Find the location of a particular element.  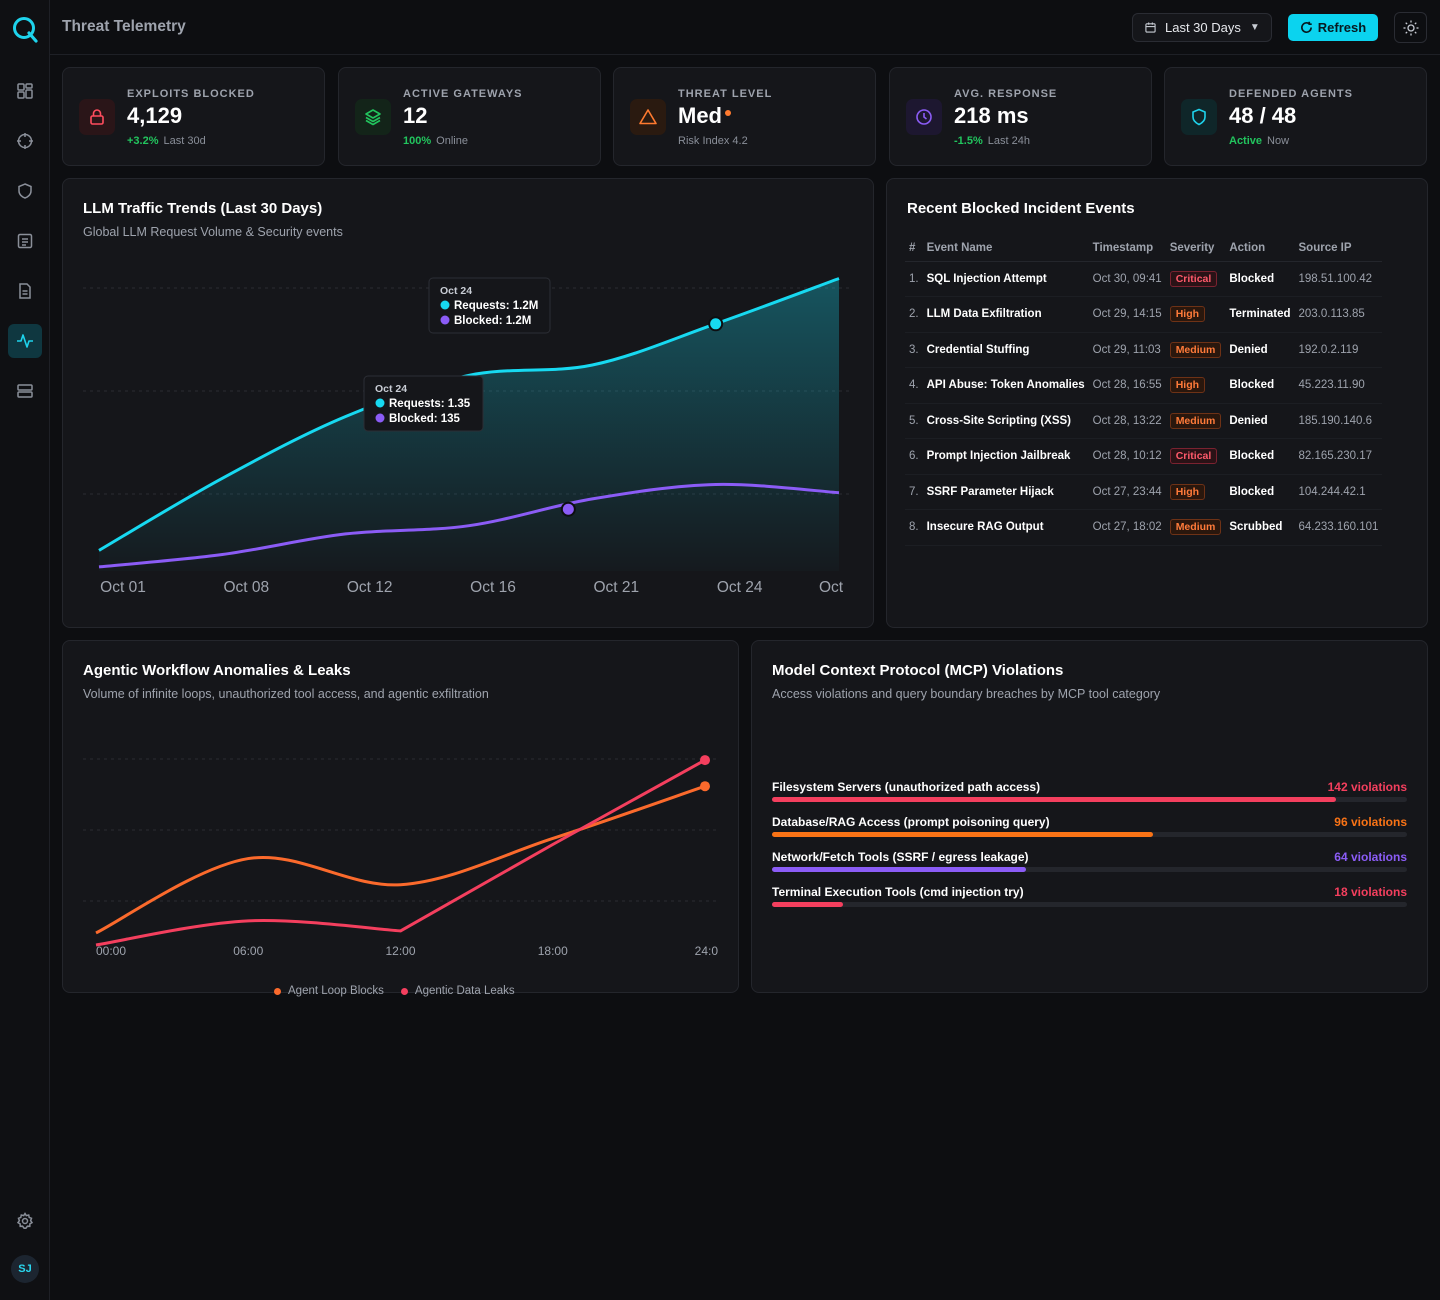

app-logo is located at coordinates (25, 29).